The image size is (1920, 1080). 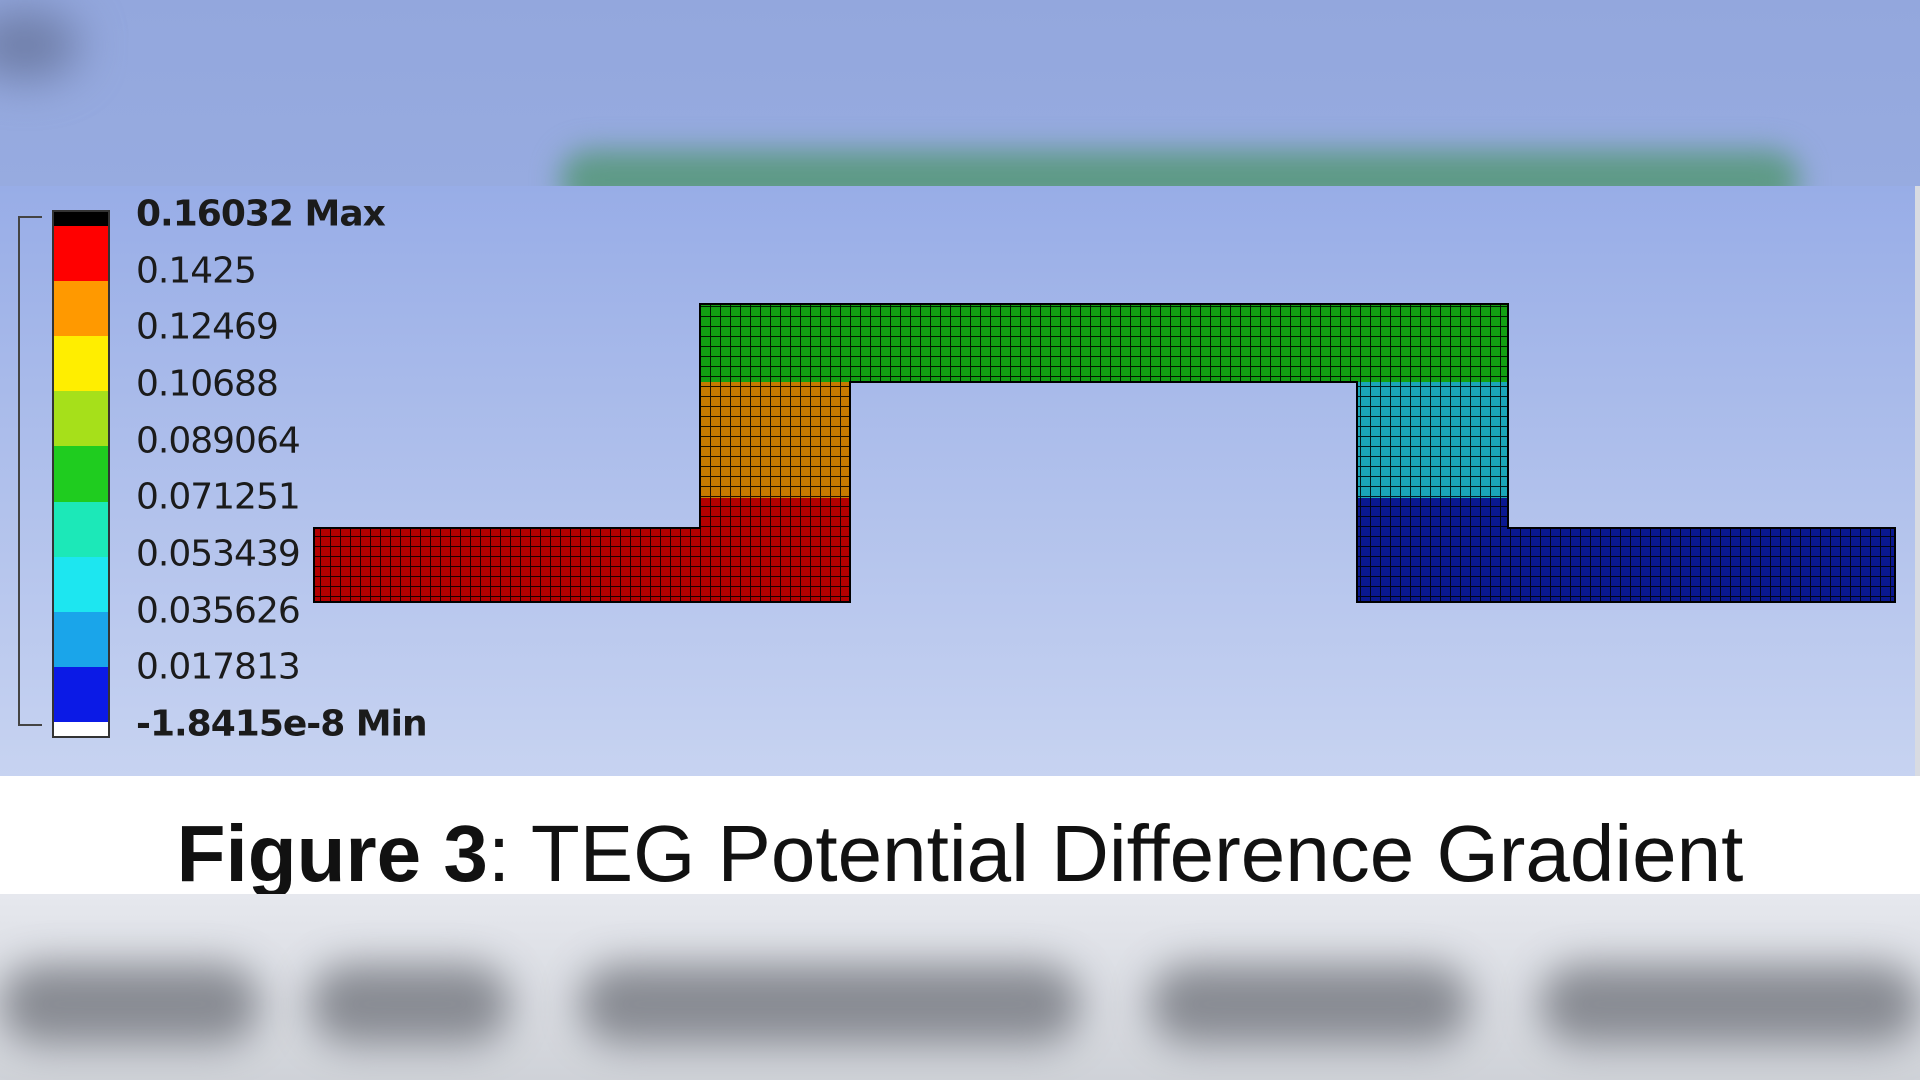 I want to click on legend-level-label: 0.071251, so click(x=218, y=497).